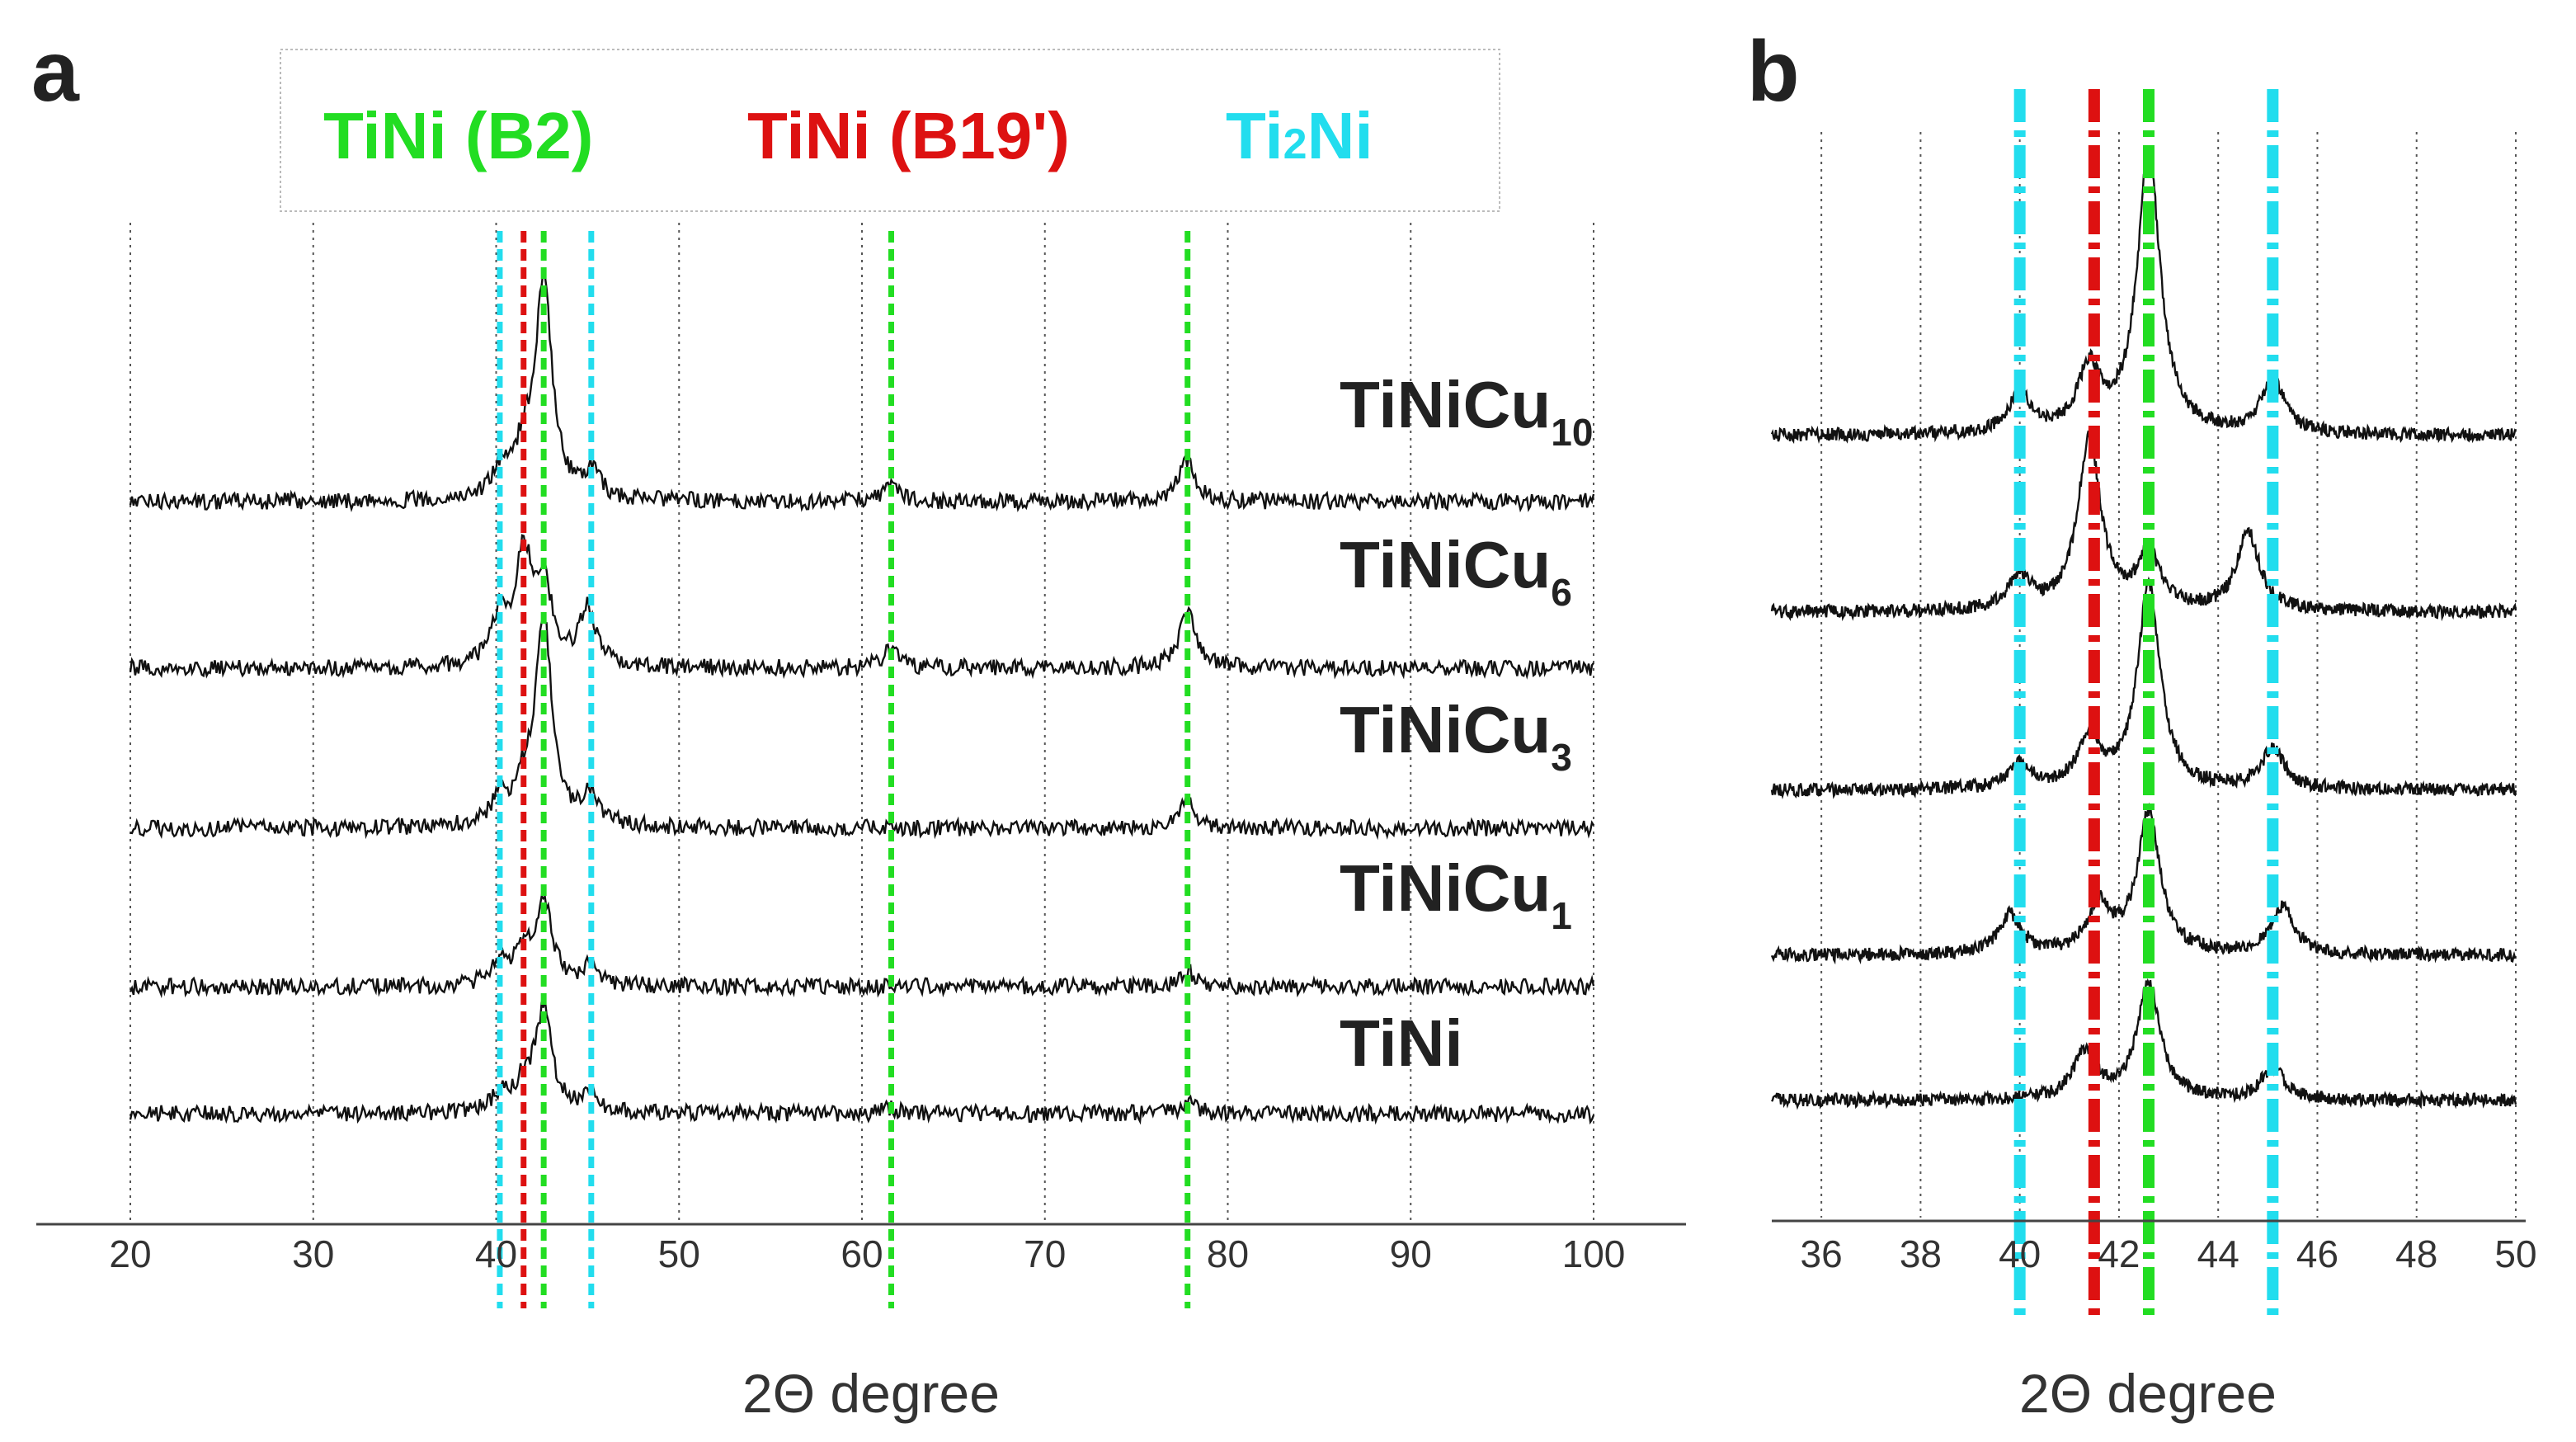  What do you see at coordinates (1340, 135) in the screenshot?
I see `legend-ti2ni-tail: Ni` at bounding box center [1340, 135].